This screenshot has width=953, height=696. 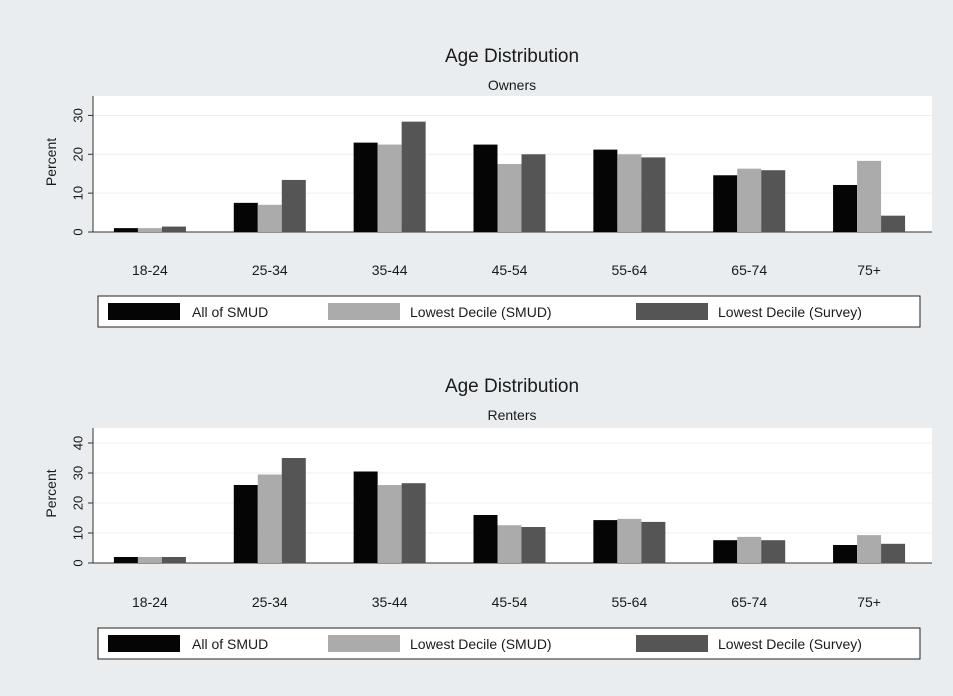 I want to click on chart-subtitle: Renters, so click(x=511, y=415).